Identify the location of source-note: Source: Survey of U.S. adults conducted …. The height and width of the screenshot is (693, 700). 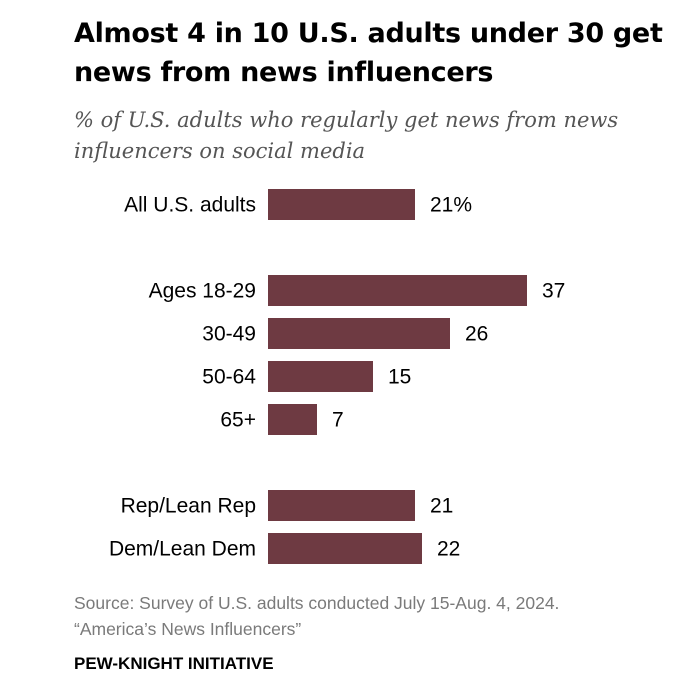
(379, 616).